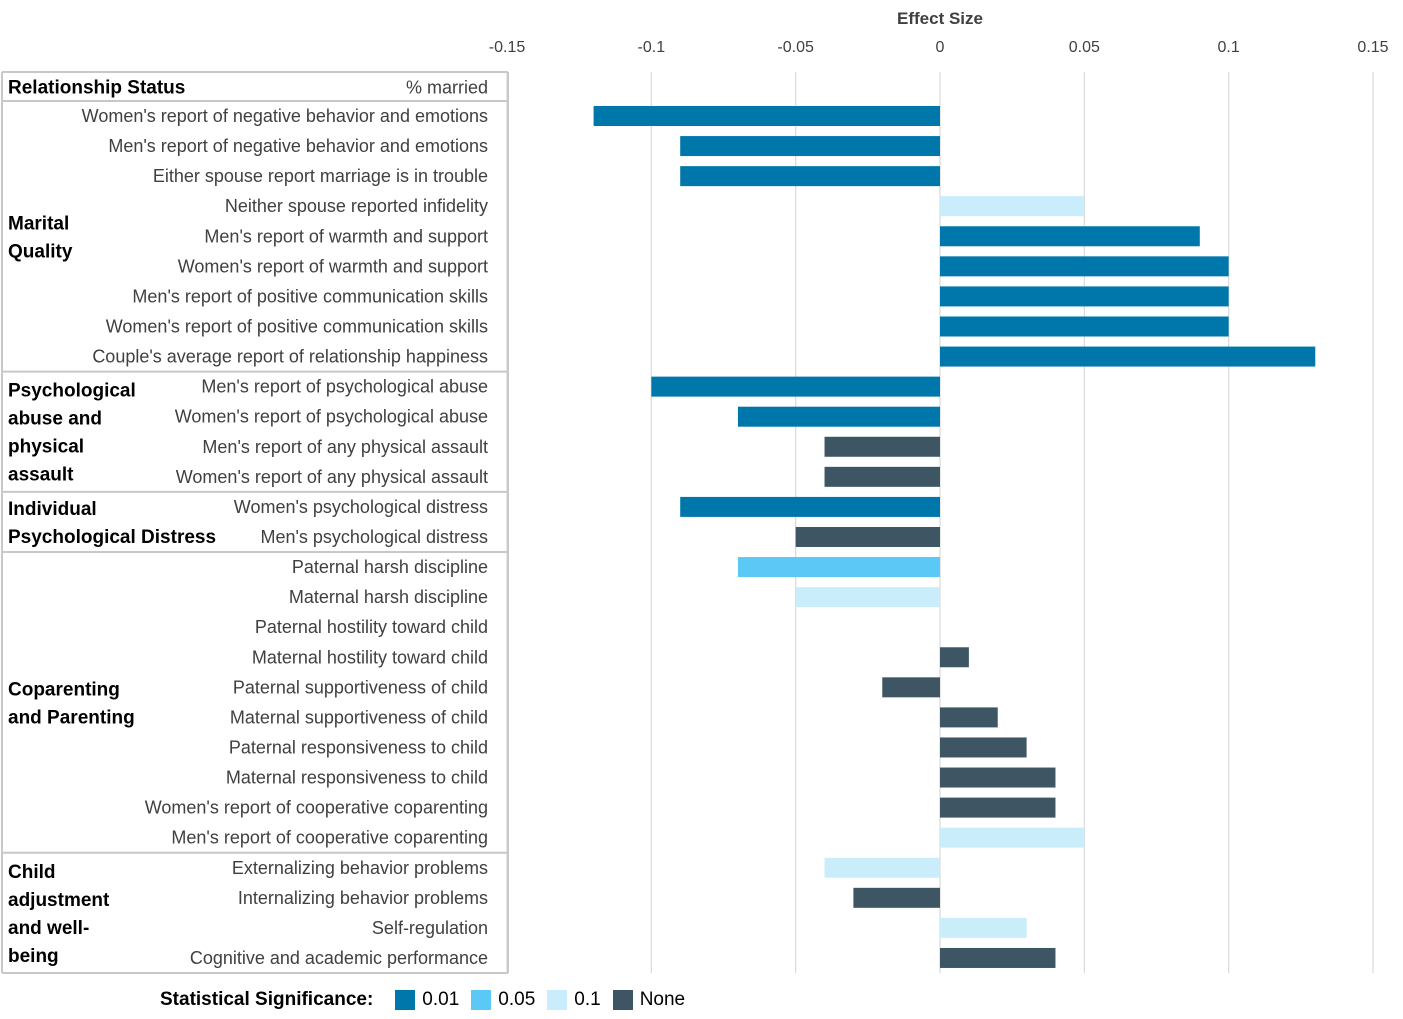  What do you see at coordinates (388, 597) in the screenshot?
I see `row-label-maternal-harsh-discipline: Maternal harsh discipline` at bounding box center [388, 597].